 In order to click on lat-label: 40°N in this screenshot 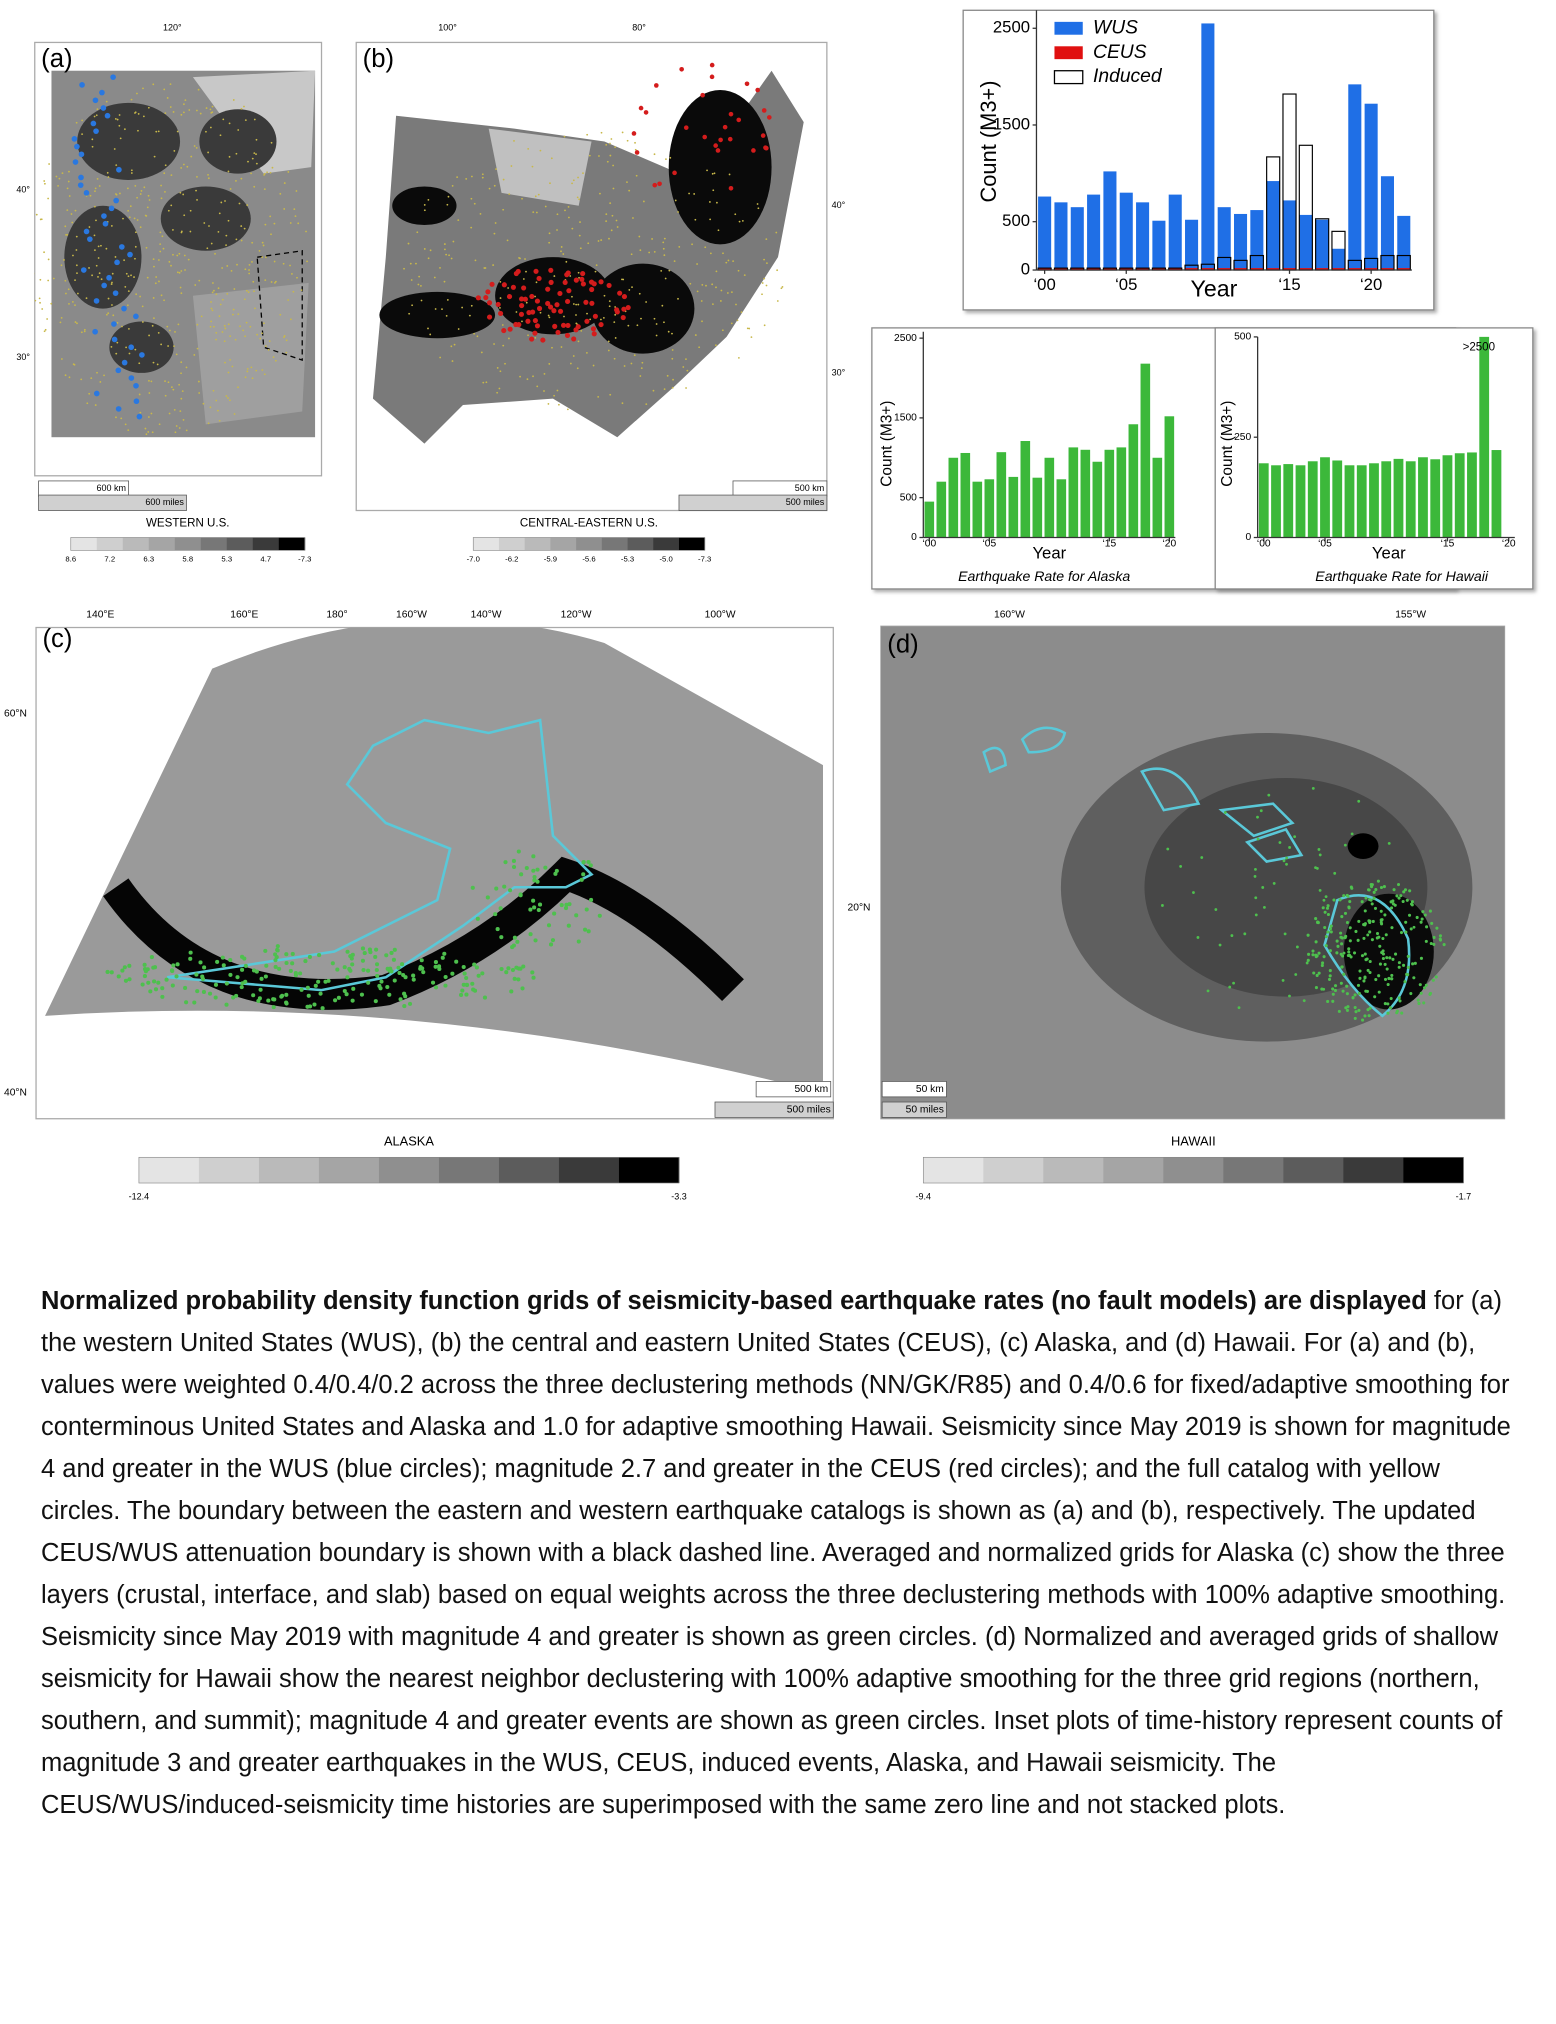, I will do `click(15, 1093)`.